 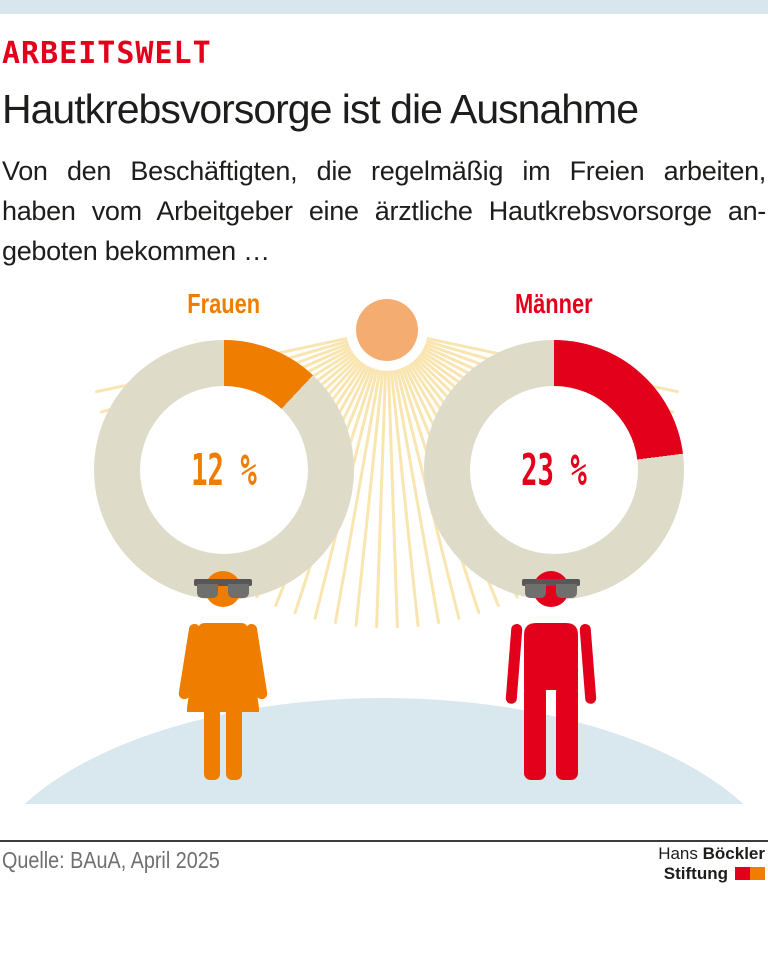 I want to click on kicker-label: ARBEITSWELT, so click(x=107, y=53).